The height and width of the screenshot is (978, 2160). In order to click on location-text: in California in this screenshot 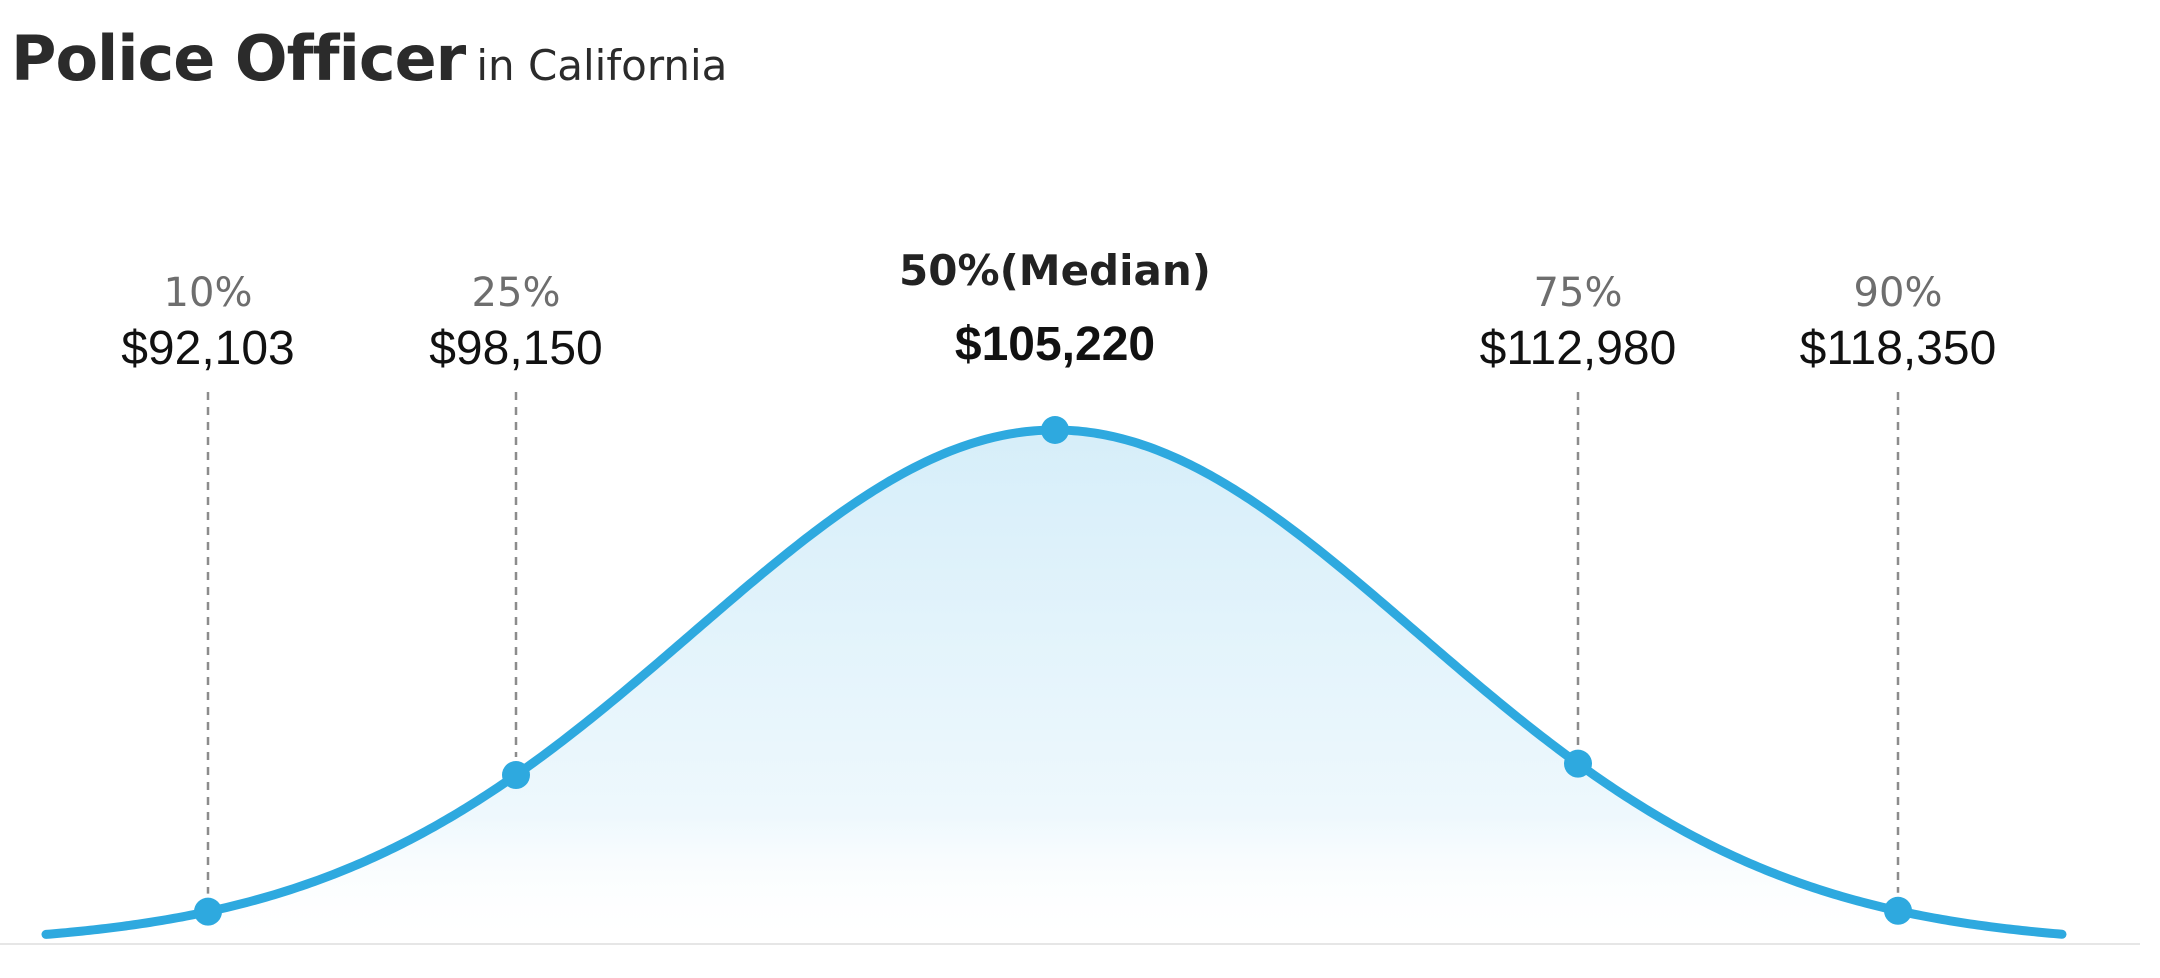, I will do `click(602, 65)`.